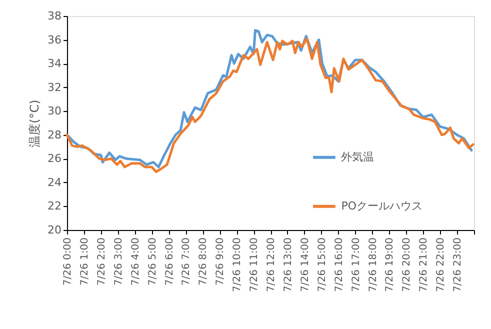  What do you see at coordinates (68, 262) in the screenshot?
I see `x-tick-label: 7/26 0:00` at bounding box center [68, 262].